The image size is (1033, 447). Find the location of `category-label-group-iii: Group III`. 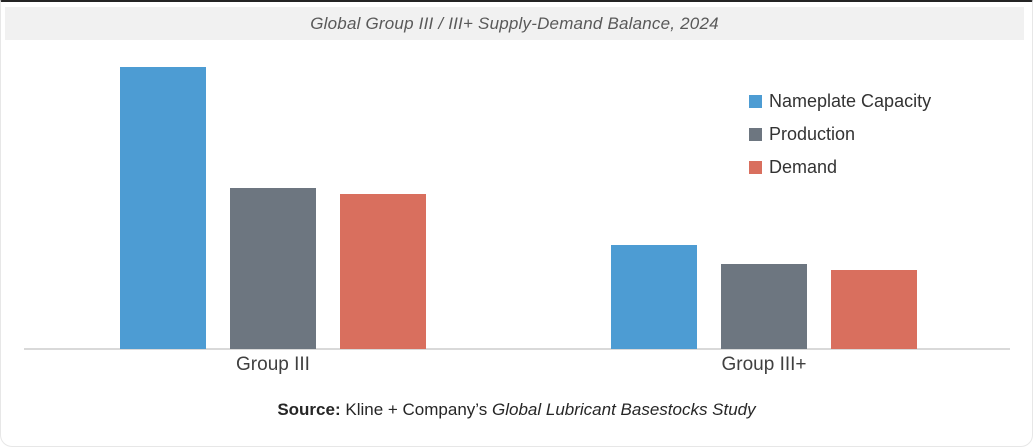

category-label-group-iii: Group III is located at coordinates (273, 364).